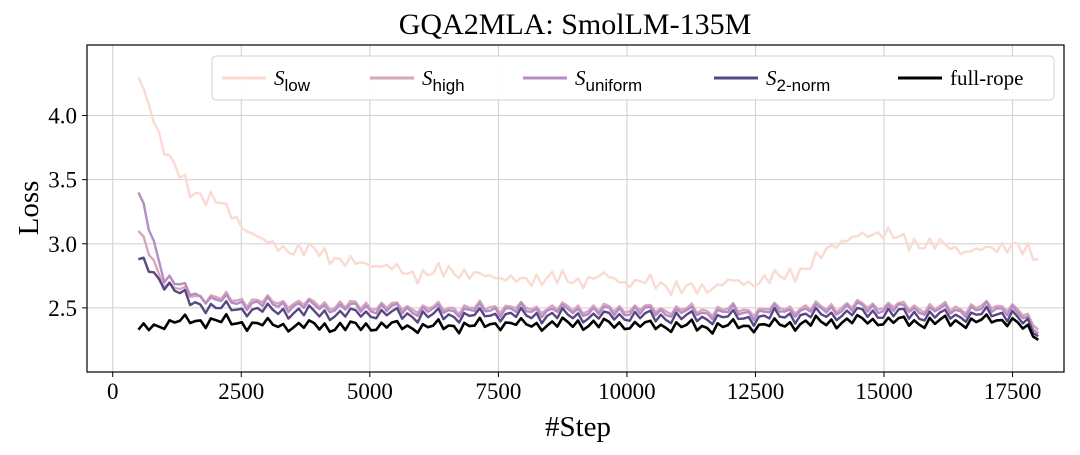 This screenshot has height=455, width=1080. Describe the element at coordinates (940, 425) in the screenshot. I see `watermark: 掘金技术社区 @ 机器之心` at that location.